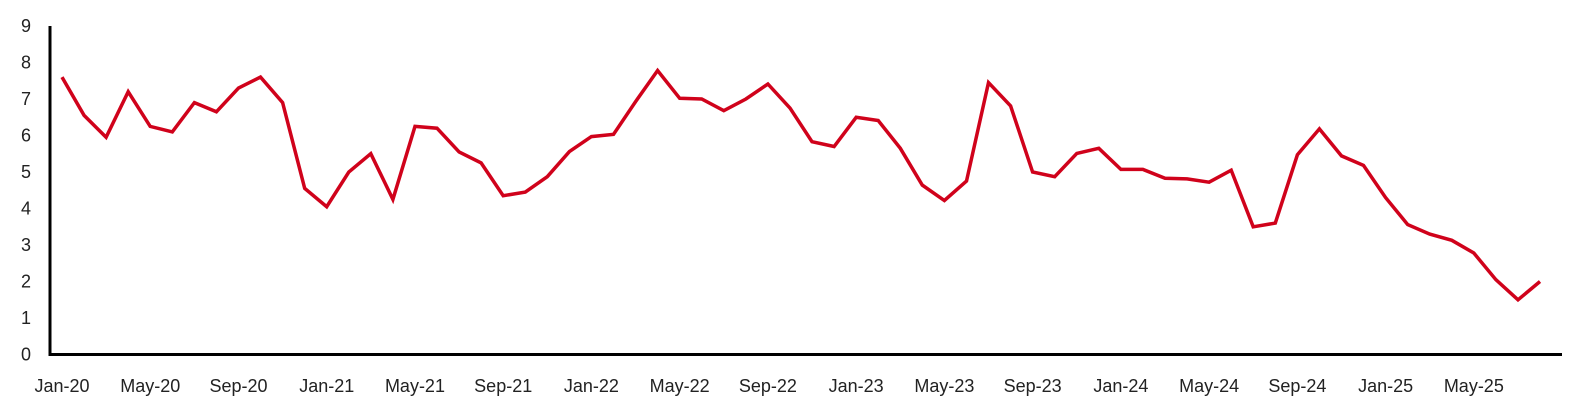 The image size is (1589, 420). Describe the element at coordinates (26, 190) in the screenshot. I see `y-axis-ticks: 0 1 2 3 4 5 6 7 8 9` at that location.